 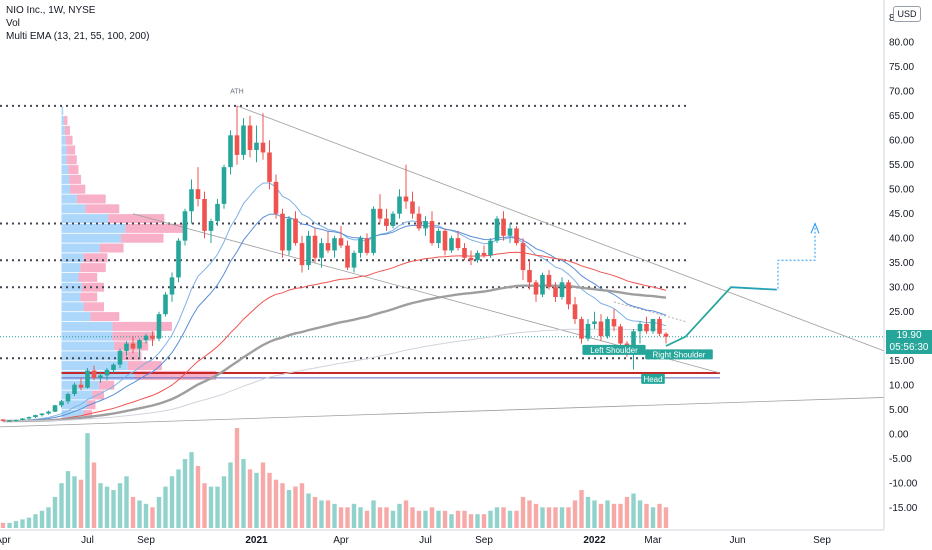 What do you see at coordinates (13, 23) in the screenshot?
I see `vol-indicator-label: Vol` at bounding box center [13, 23].